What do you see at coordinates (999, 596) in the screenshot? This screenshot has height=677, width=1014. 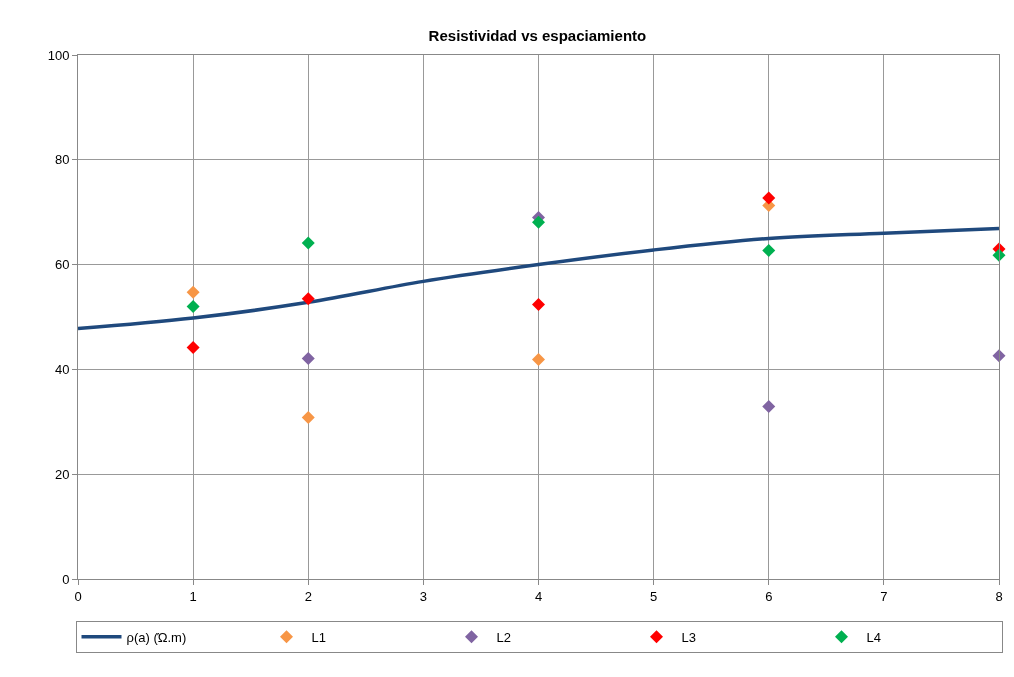 I see `x-tick-label: 8` at bounding box center [999, 596].